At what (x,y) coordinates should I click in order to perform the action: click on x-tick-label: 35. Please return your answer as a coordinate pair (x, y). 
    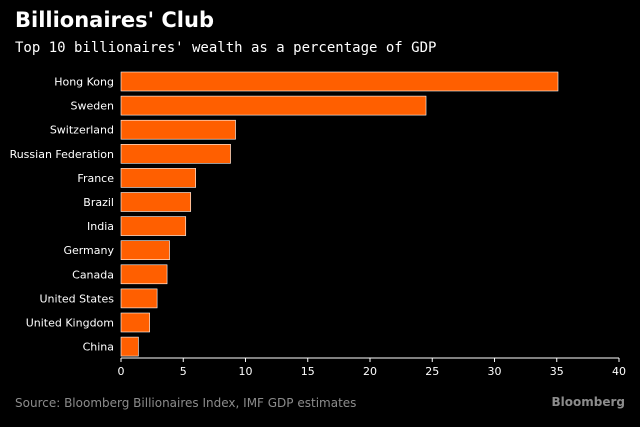
    Looking at the image, I should click on (557, 371).